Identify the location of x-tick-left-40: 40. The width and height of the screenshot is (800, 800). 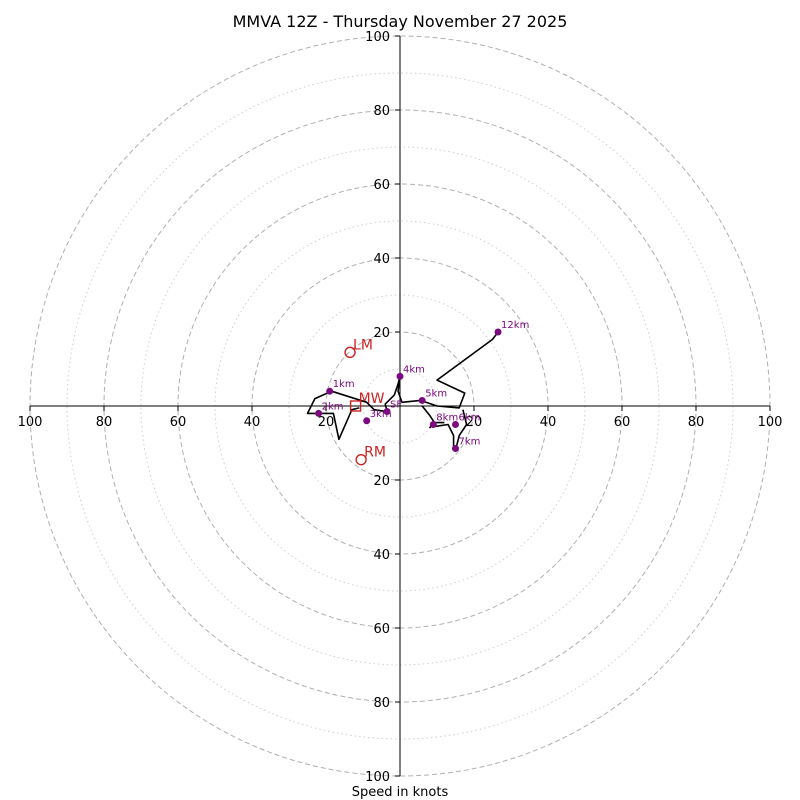
(252, 422).